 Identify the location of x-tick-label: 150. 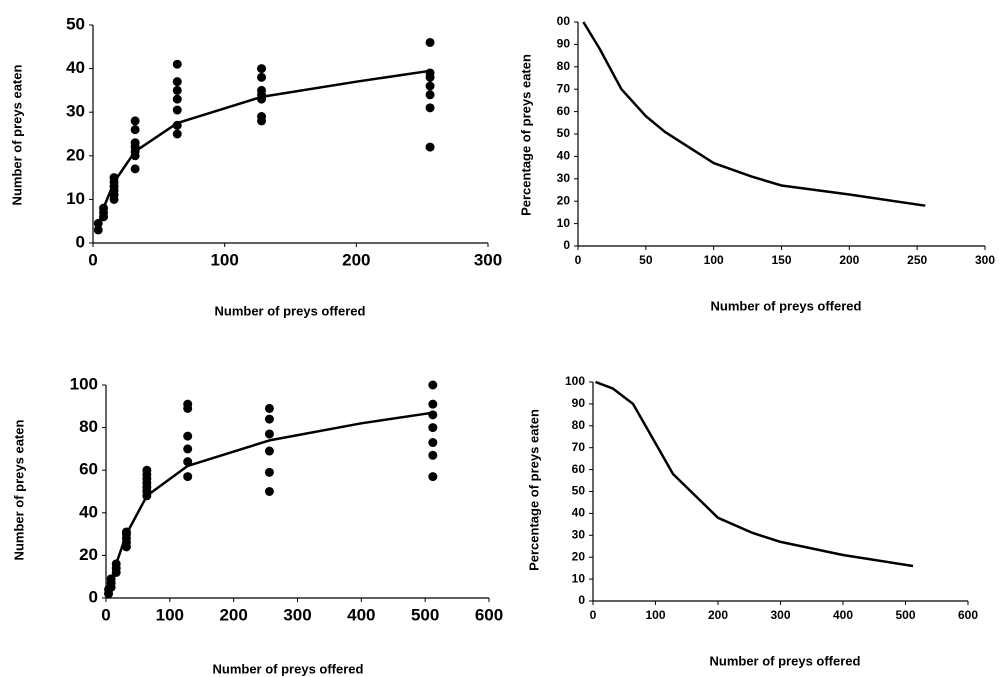
(781, 260).